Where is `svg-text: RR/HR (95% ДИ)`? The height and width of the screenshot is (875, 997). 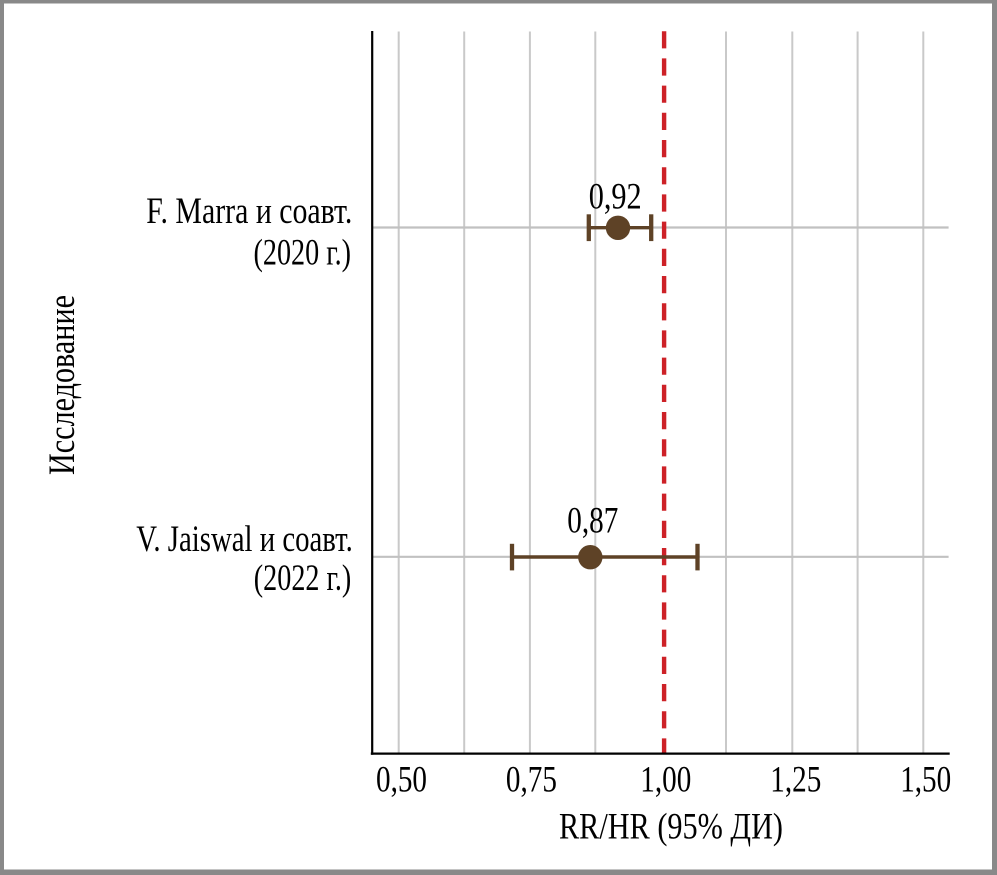 svg-text: RR/HR (95% ДИ) is located at coordinates (671, 825).